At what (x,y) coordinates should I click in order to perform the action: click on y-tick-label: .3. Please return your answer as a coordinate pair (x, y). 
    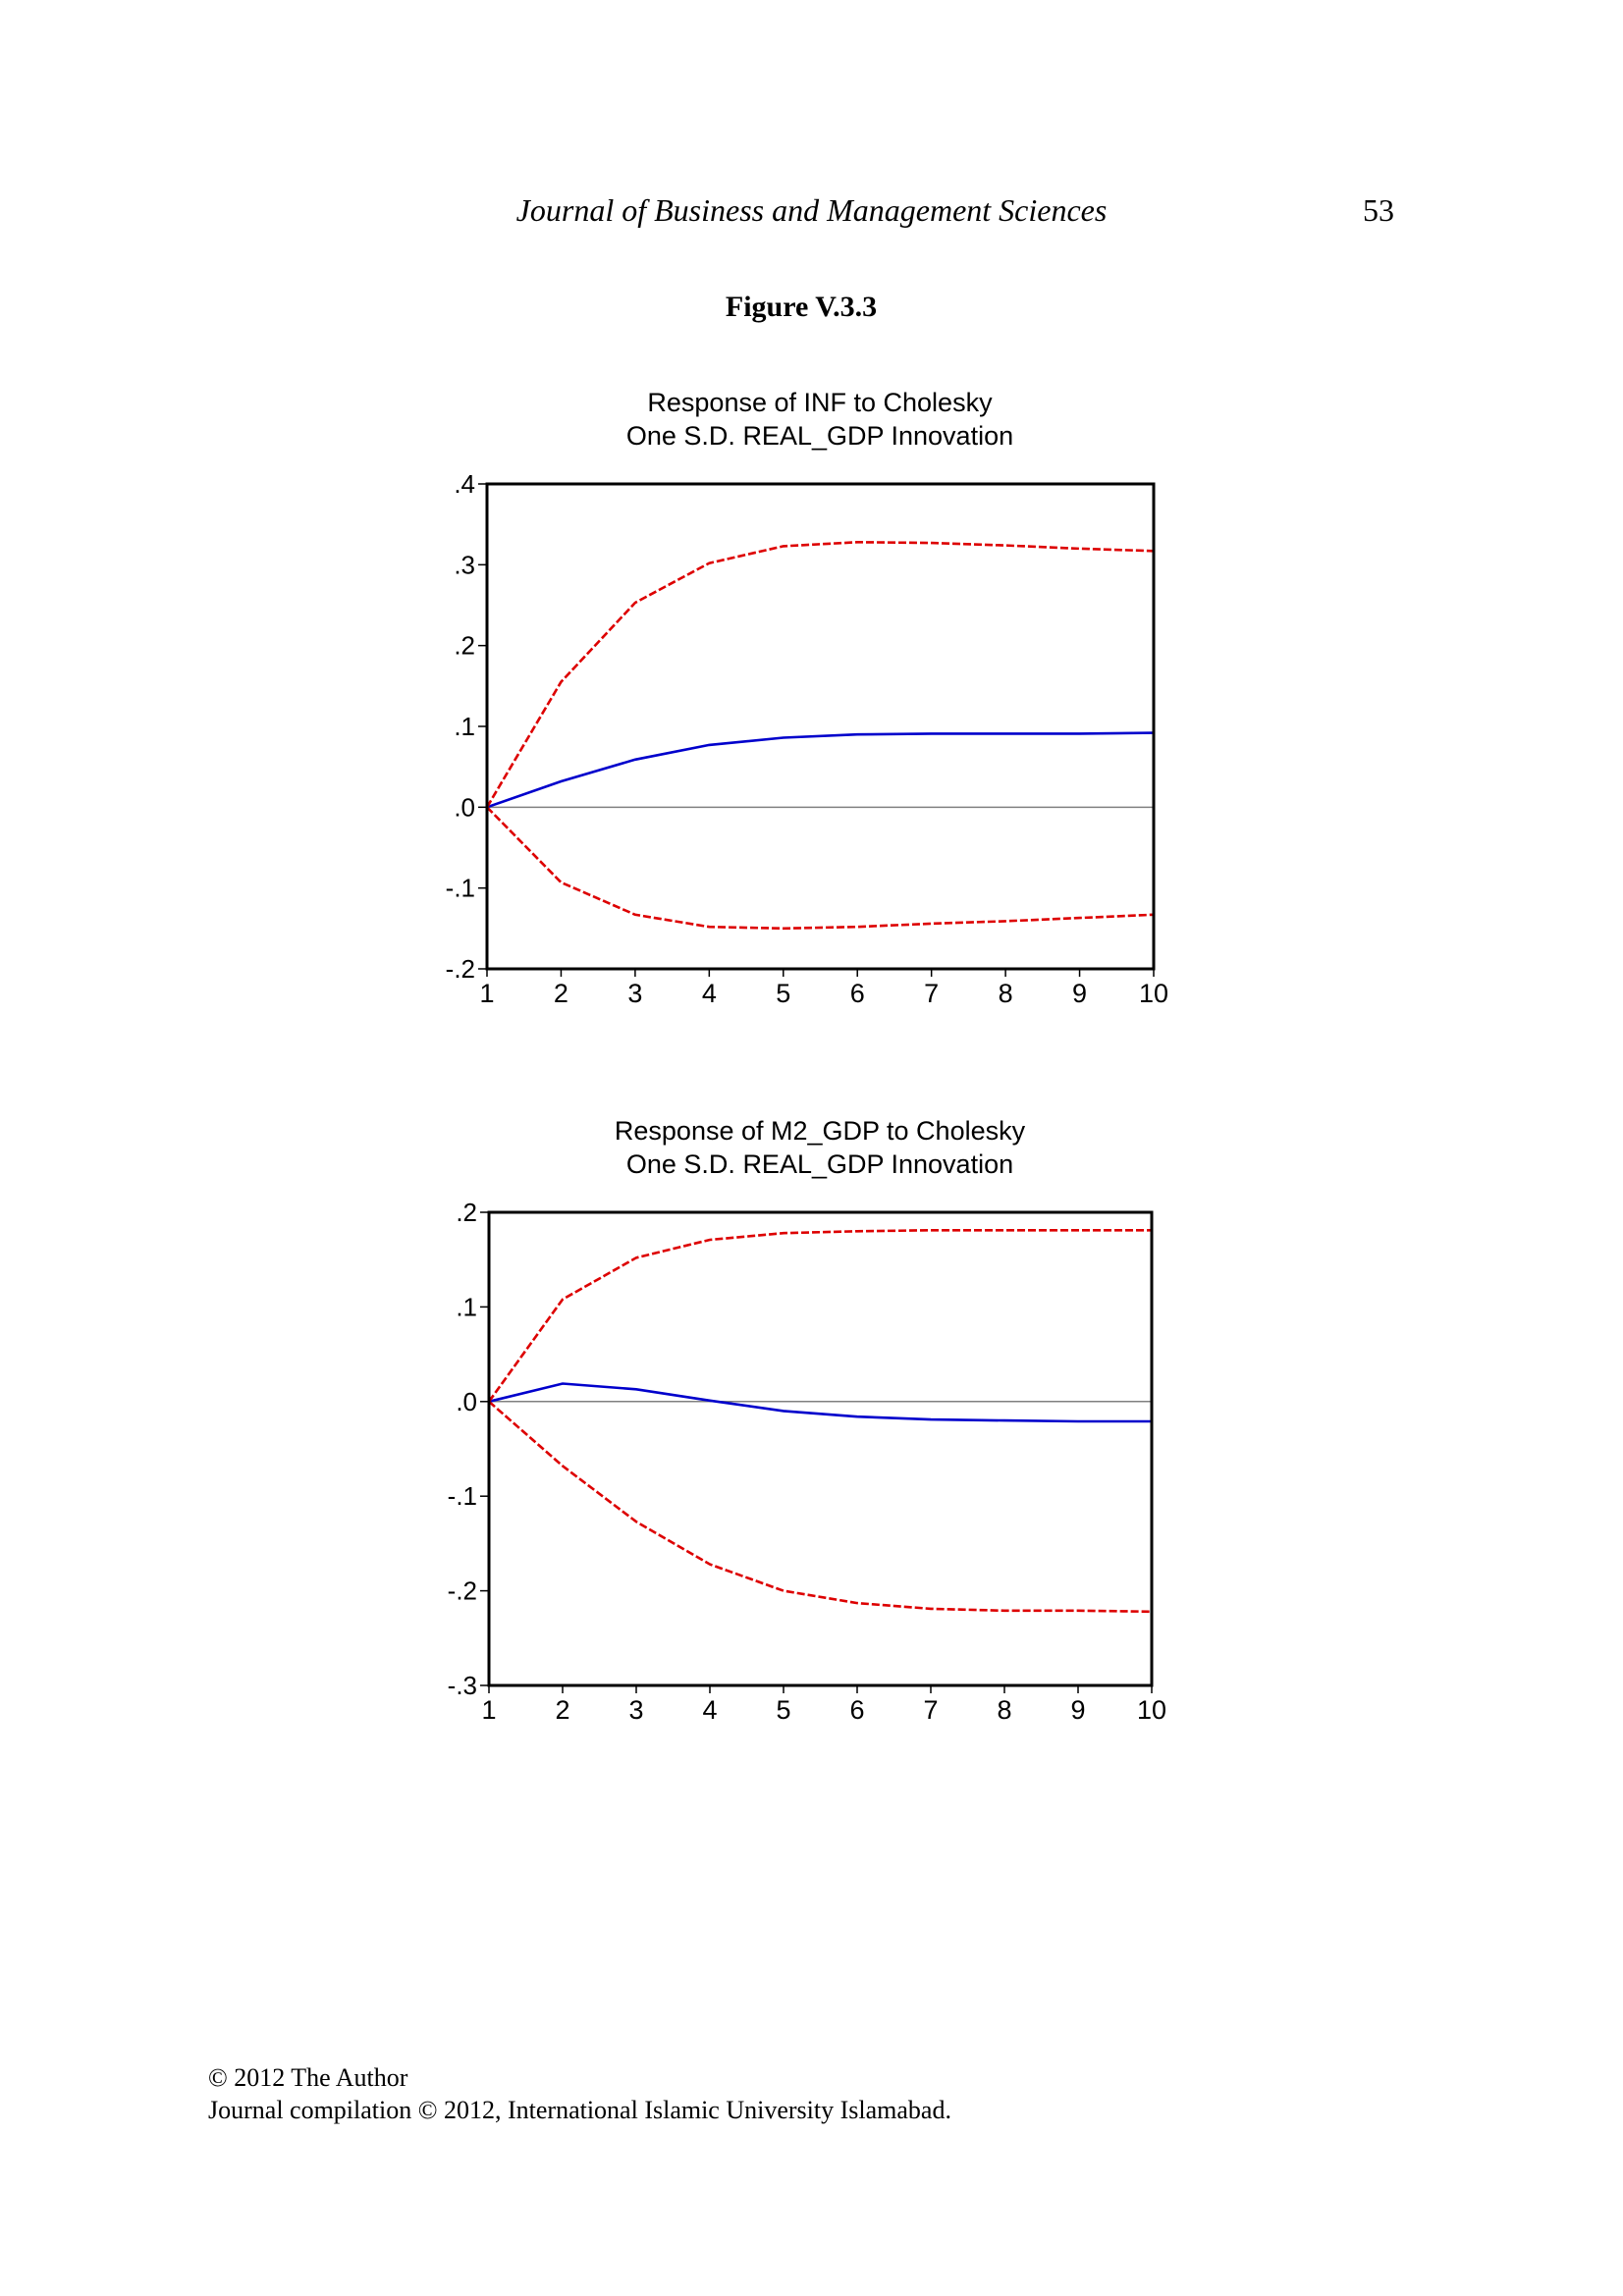
    Looking at the image, I should click on (464, 564).